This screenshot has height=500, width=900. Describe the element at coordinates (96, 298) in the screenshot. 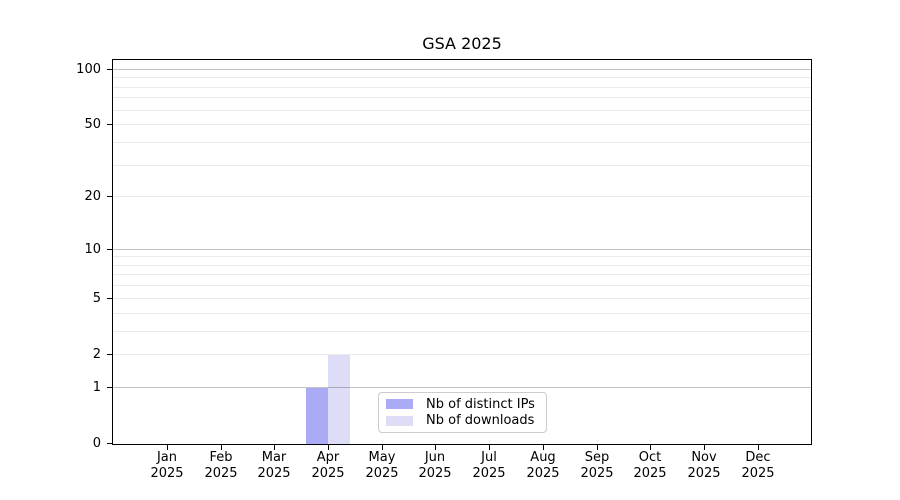

I see `y-tick-label: 5` at that location.